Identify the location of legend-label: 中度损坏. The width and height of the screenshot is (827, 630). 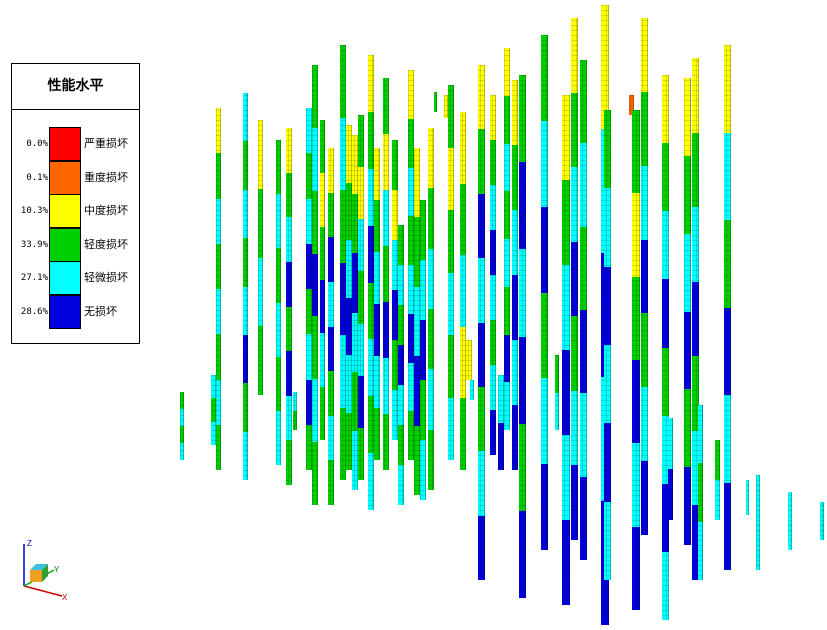
(106, 210).